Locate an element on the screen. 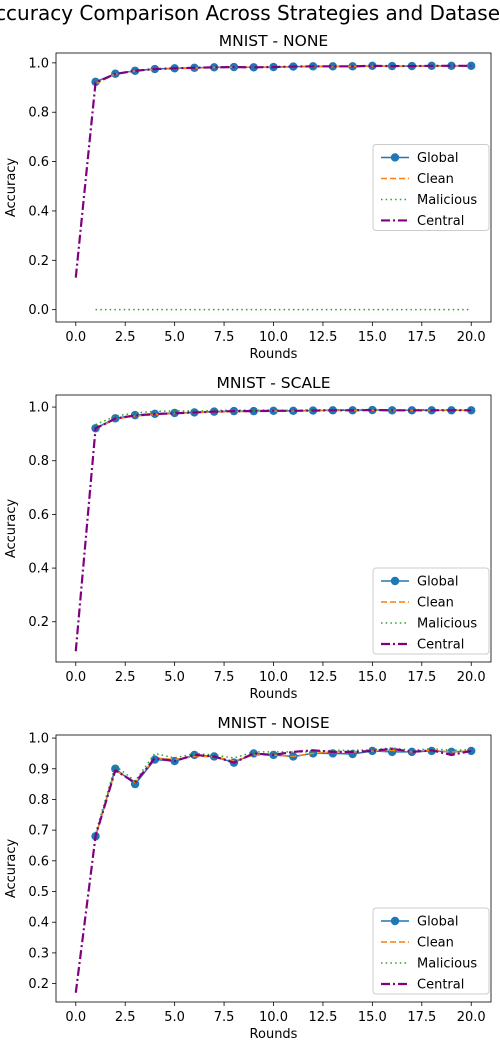 The image size is (500, 1050). y-tick-label: 0.7 is located at coordinates (38, 831).